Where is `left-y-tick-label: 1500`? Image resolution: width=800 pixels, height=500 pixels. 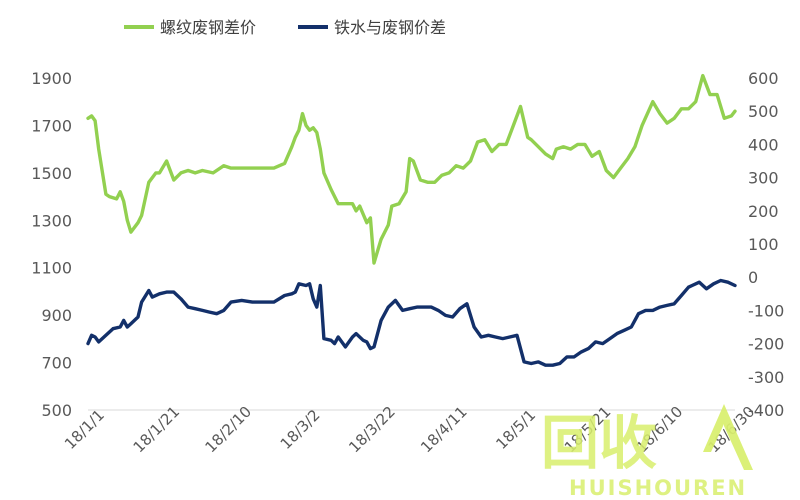 left-y-tick-label: 1500 is located at coordinates (51, 173).